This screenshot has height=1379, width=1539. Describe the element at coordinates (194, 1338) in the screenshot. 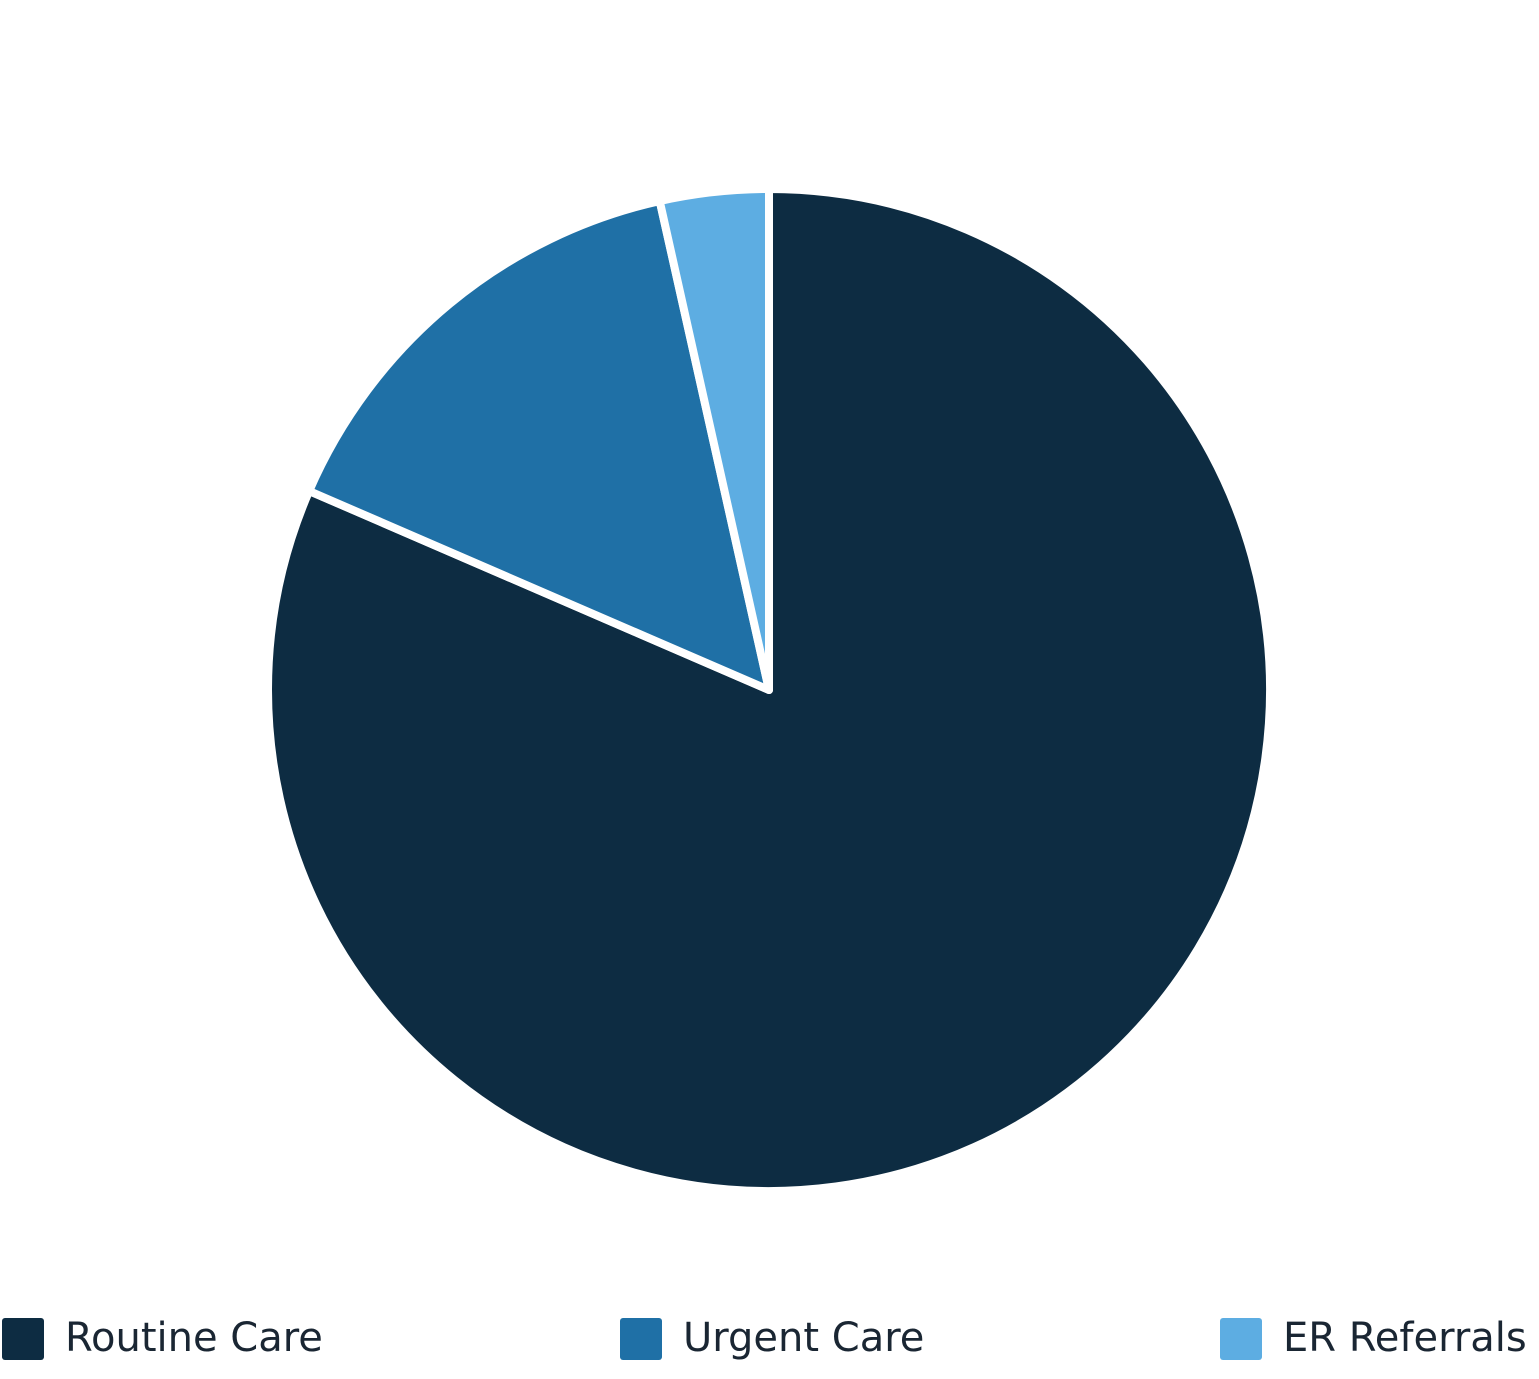

I see `legend-label: Routine Care` at that location.